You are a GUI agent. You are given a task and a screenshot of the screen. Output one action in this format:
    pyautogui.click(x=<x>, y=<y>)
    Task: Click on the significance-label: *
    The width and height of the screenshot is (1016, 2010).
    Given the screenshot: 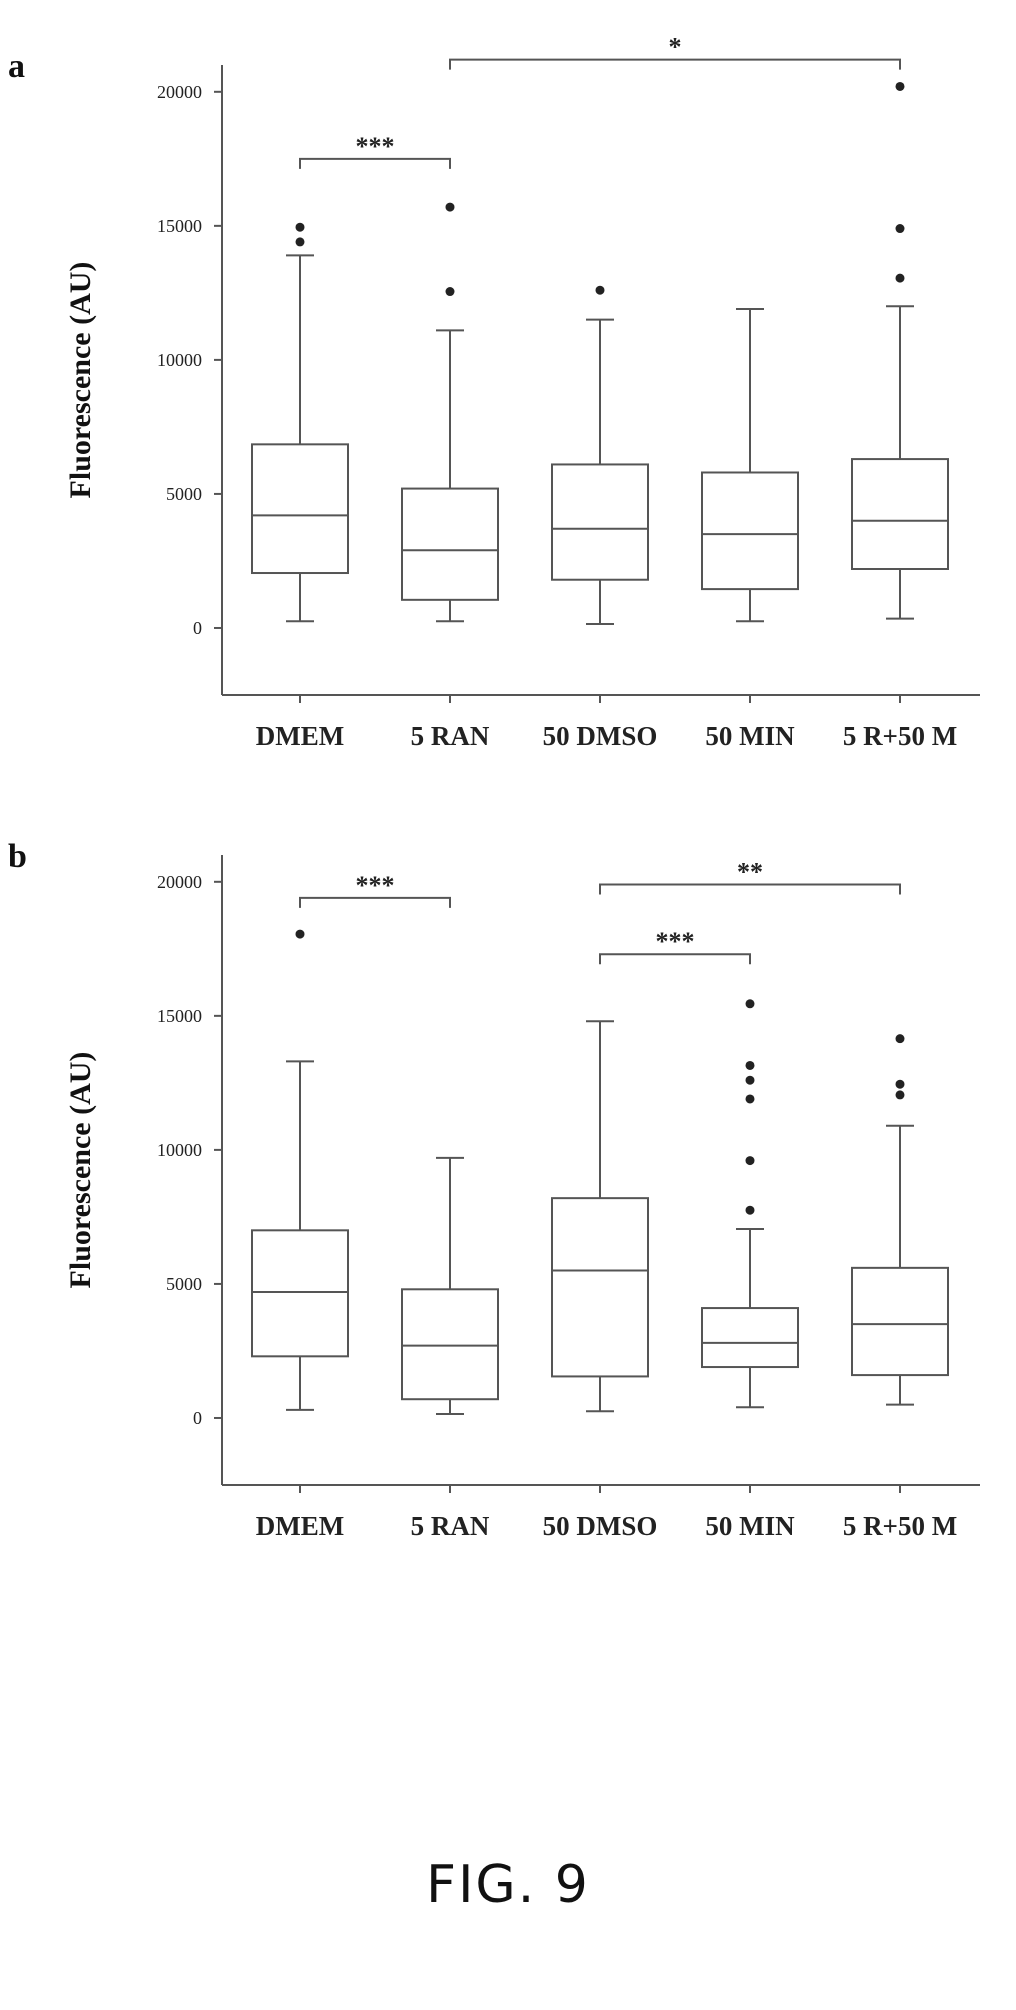 What is the action you would take?
    pyautogui.click(x=675, y=47)
    